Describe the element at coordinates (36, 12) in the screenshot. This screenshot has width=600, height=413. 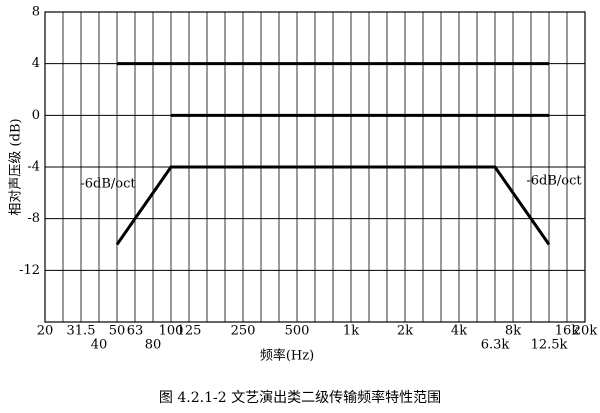
I see `y-tick-label: 8` at that location.